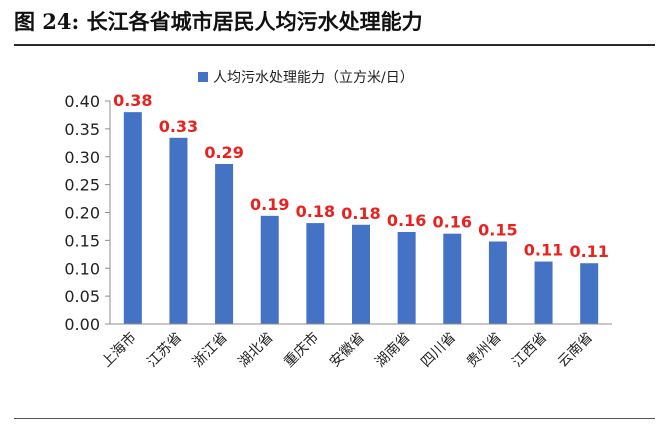 The image size is (669, 432). Describe the element at coordinates (82, 324) in the screenshot. I see `y-tick-label: 0.00` at that location.